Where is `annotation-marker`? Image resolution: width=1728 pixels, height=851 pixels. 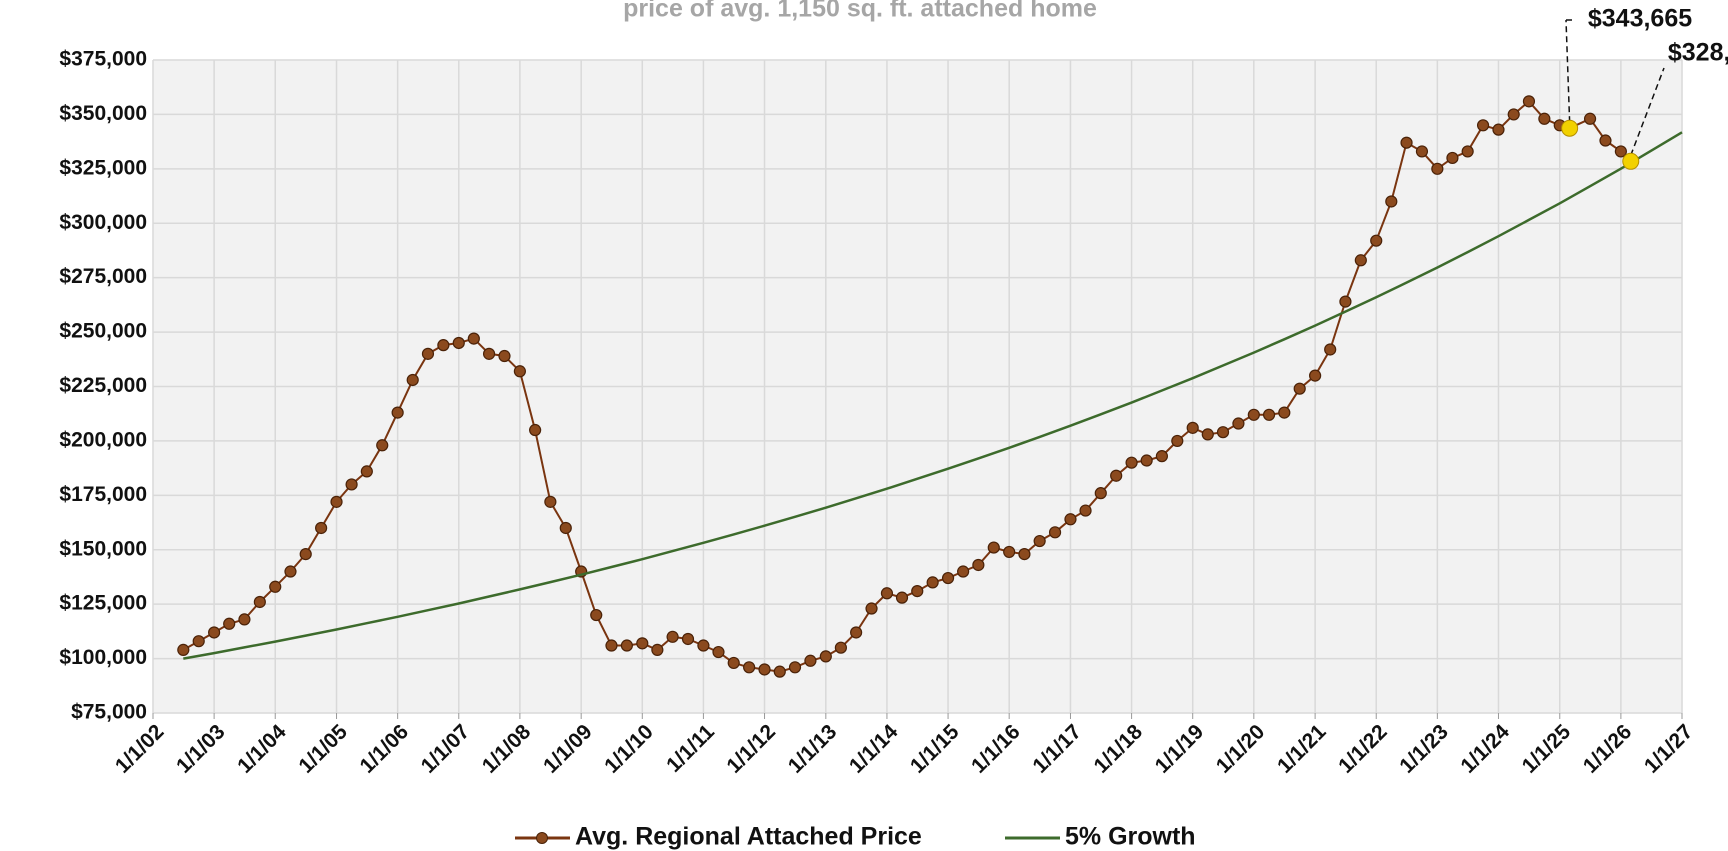
annotation-marker is located at coordinates (1570, 128).